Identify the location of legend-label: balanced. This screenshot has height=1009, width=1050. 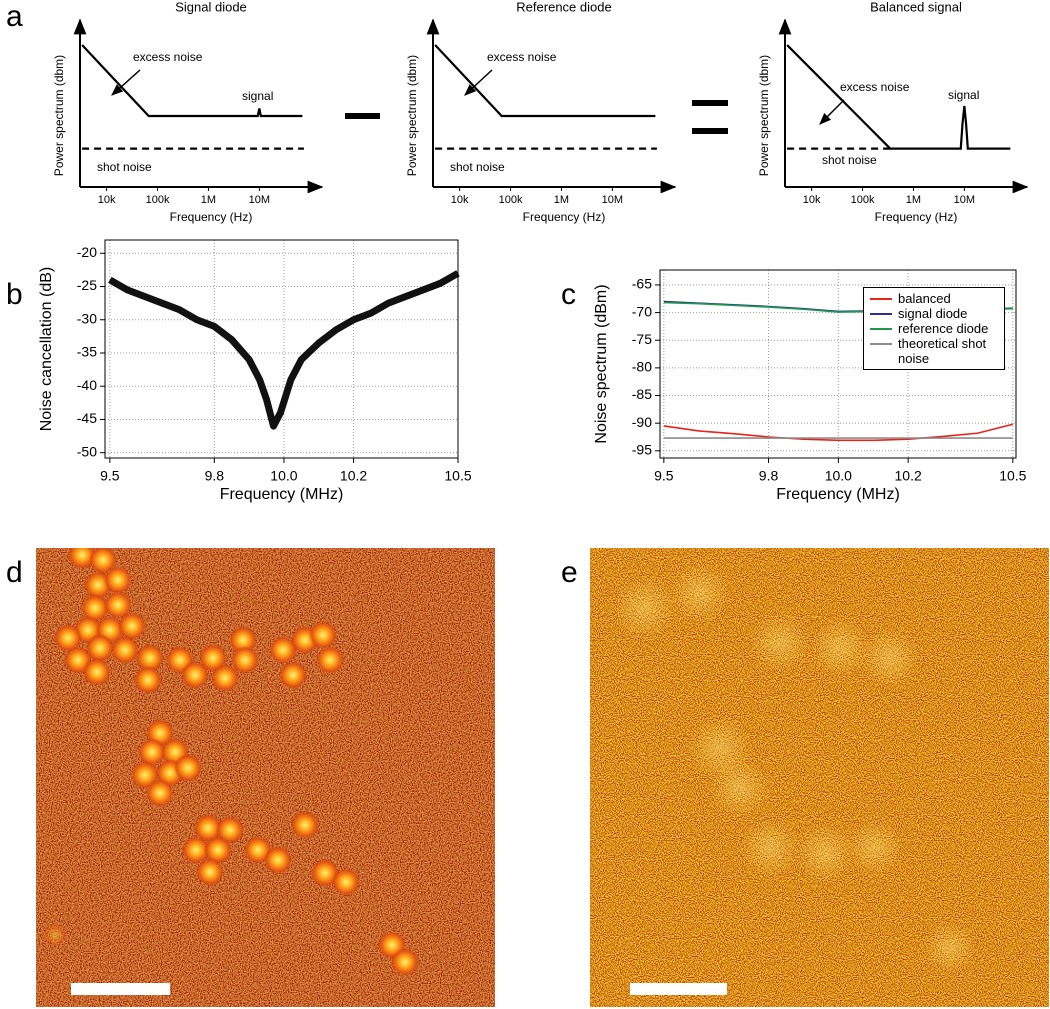
(924, 298).